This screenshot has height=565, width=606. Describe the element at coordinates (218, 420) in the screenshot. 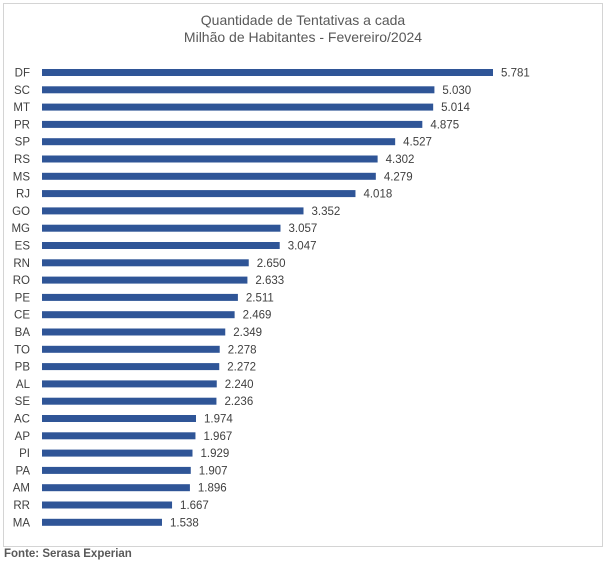

I see `data-label-ac: 1.974` at that location.